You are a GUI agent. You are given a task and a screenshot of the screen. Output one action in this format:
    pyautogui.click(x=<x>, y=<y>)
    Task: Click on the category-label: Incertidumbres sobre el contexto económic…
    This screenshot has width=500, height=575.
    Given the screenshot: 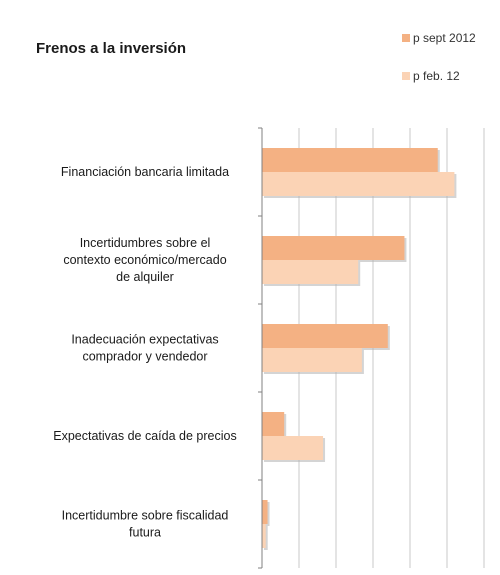 What is the action you would take?
    pyautogui.click(x=144, y=260)
    